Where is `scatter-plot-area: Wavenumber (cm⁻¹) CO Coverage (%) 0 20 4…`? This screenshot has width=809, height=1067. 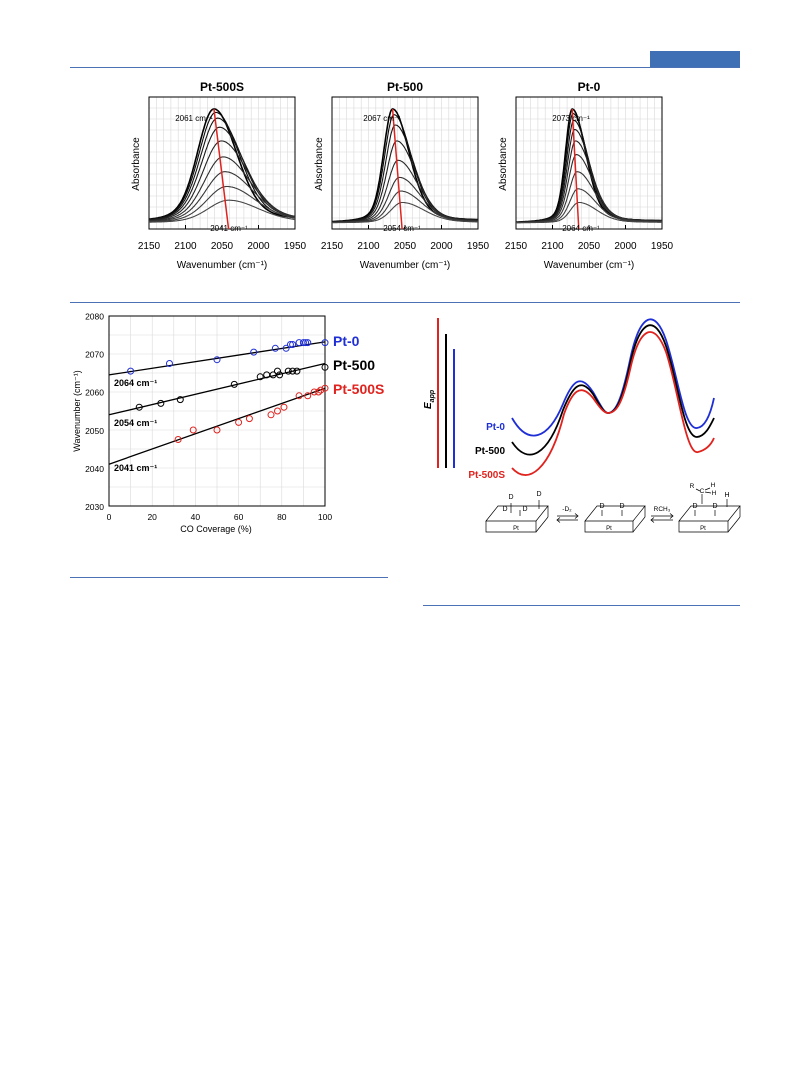
scatter-plot-area: Wavenumber (cm⁻¹) CO Coverage (%) 0 20 4… is located at coordinates (228, 423).